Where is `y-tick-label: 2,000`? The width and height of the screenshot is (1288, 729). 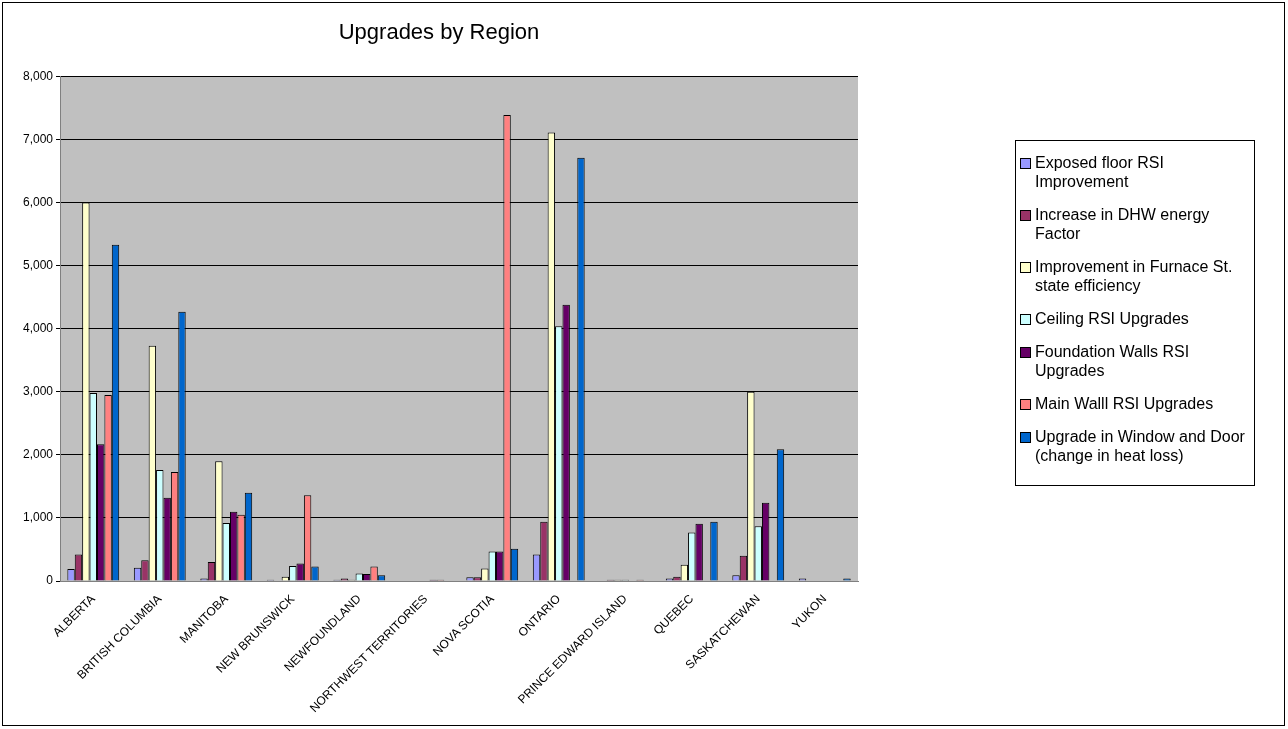 y-tick-label: 2,000 is located at coordinates (38, 454).